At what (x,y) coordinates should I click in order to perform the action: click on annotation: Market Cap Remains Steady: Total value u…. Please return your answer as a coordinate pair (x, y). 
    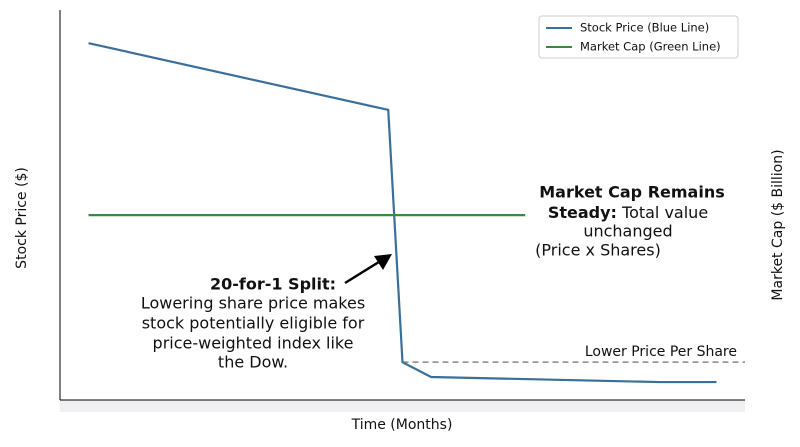
    Looking at the image, I should click on (630, 221).